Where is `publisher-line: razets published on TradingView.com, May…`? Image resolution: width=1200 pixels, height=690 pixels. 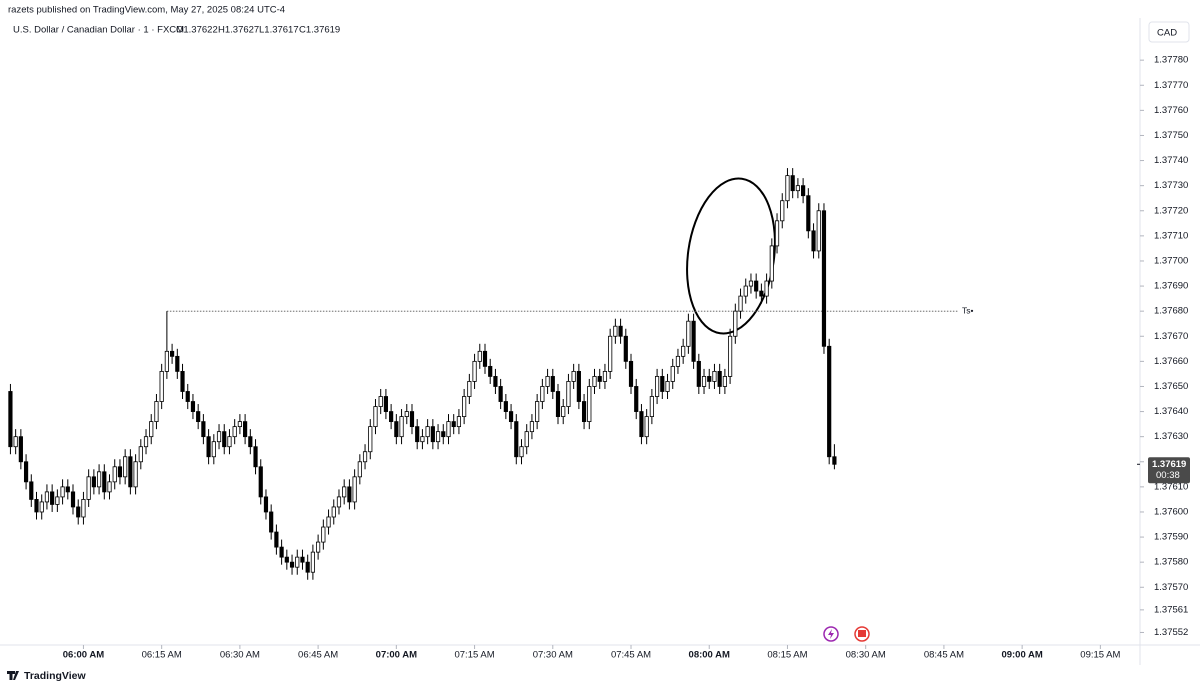
publisher-line: razets published on TradingView.com, May… is located at coordinates (146, 10).